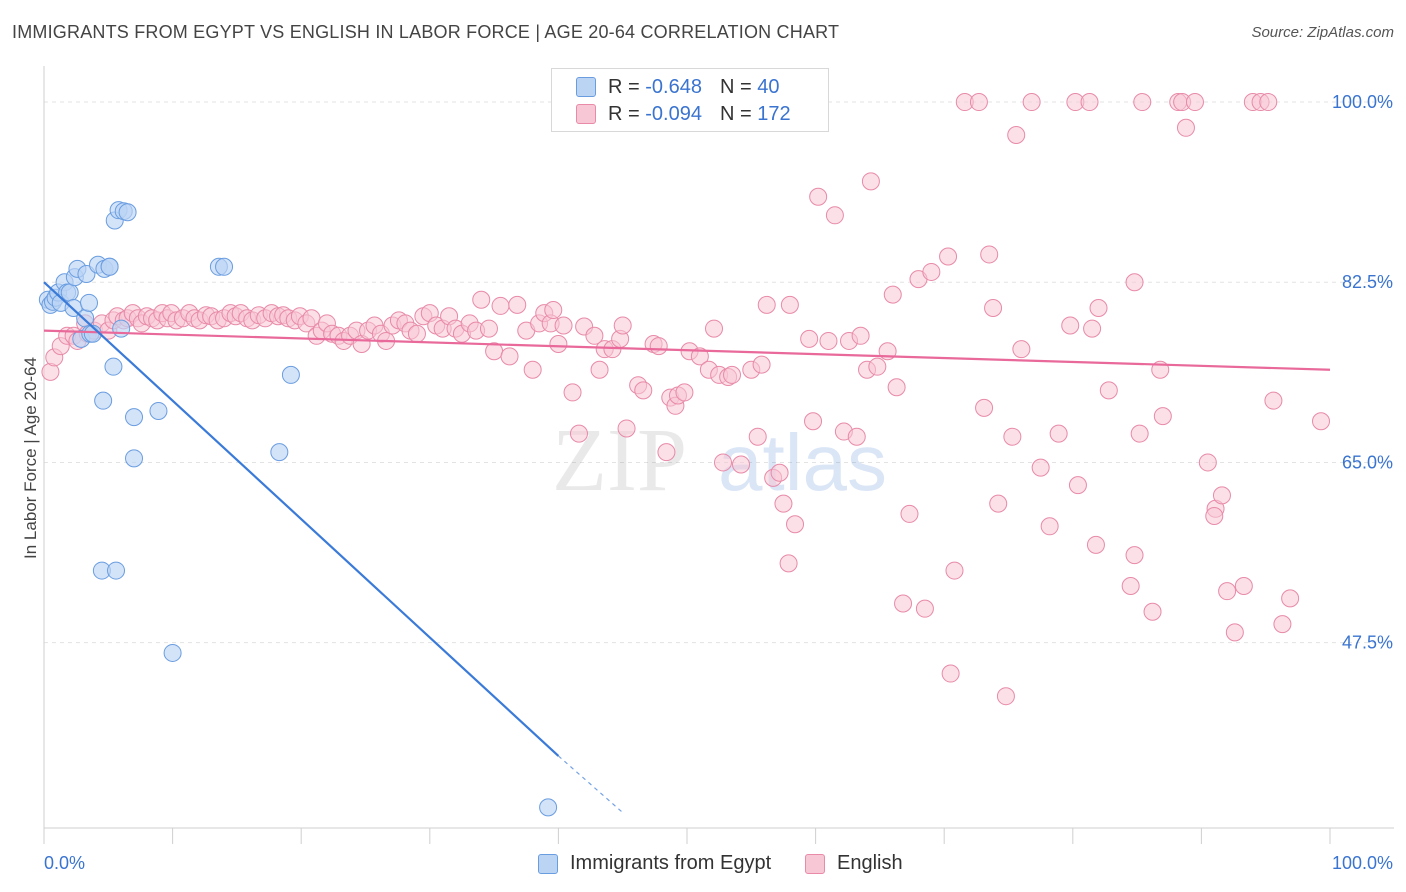 The height and width of the screenshot is (892, 1406). What do you see at coordinates (30, 458) in the screenshot?
I see `y-axis-label: In Labor Force | Age 20-64` at bounding box center [30, 458].